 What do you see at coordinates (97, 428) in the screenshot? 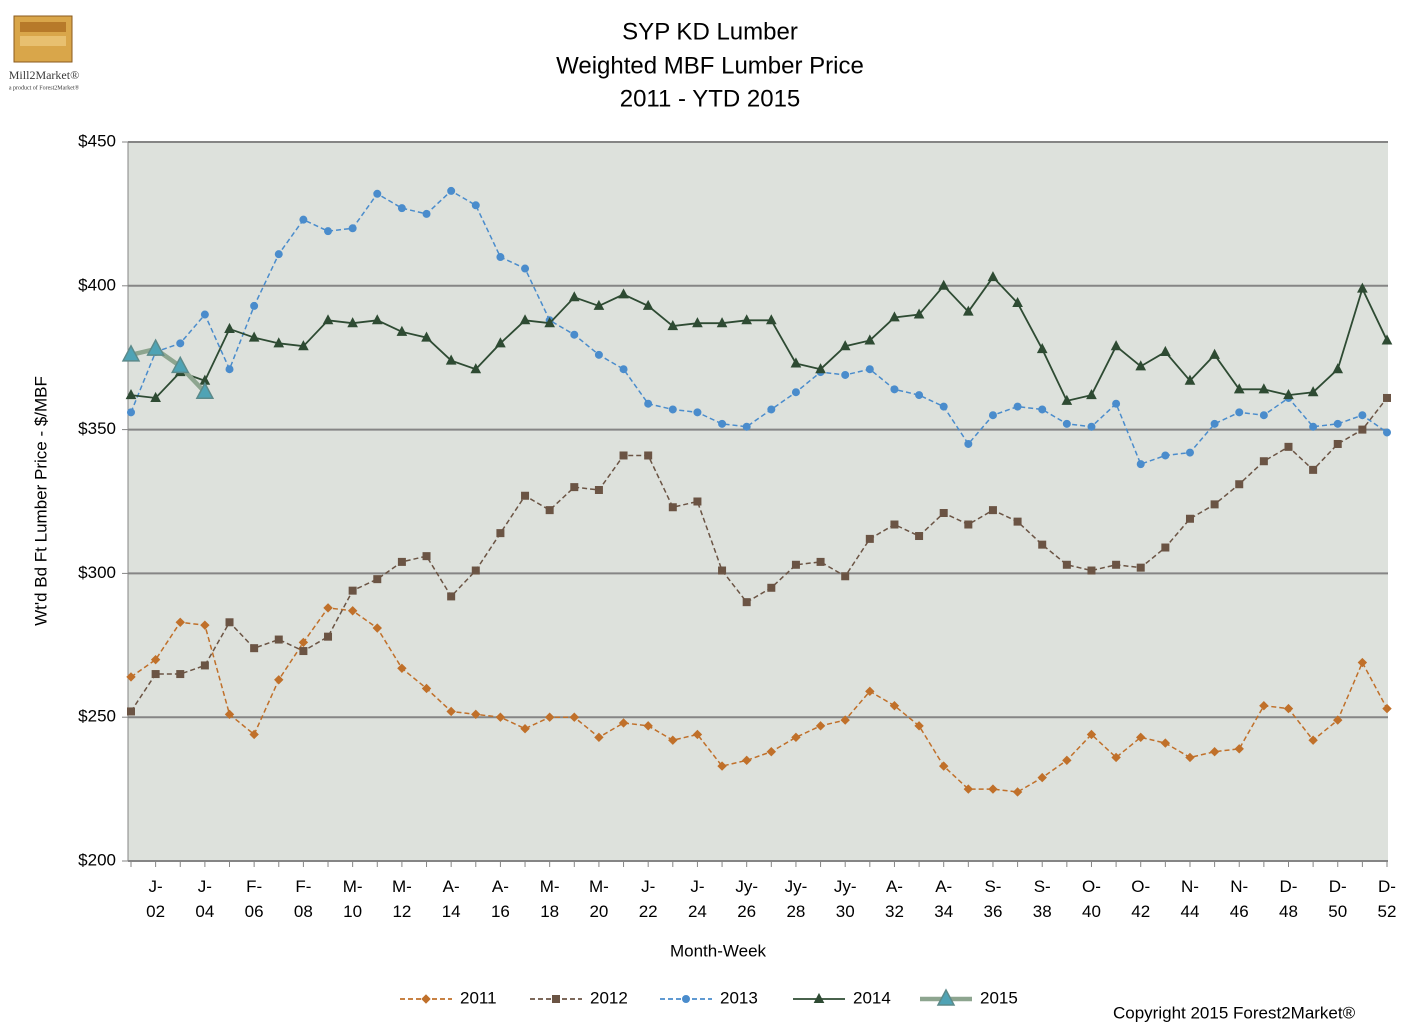
I see `y-tick-label: $350` at bounding box center [97, 428].